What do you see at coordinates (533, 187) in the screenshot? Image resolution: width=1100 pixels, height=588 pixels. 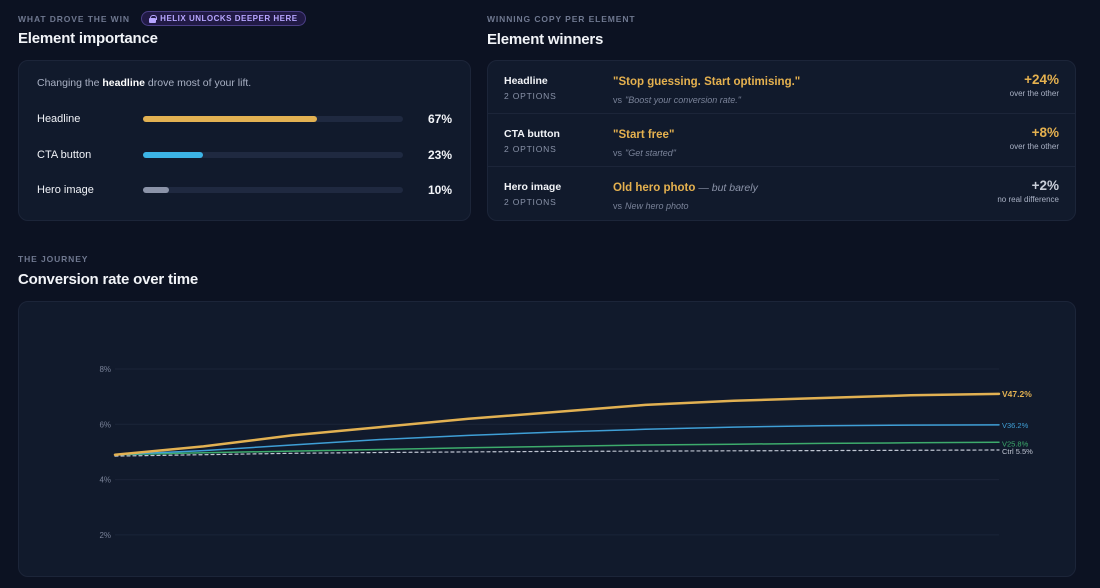 I see `winner-element-name: Hero image` at bounding box center [533, 187].